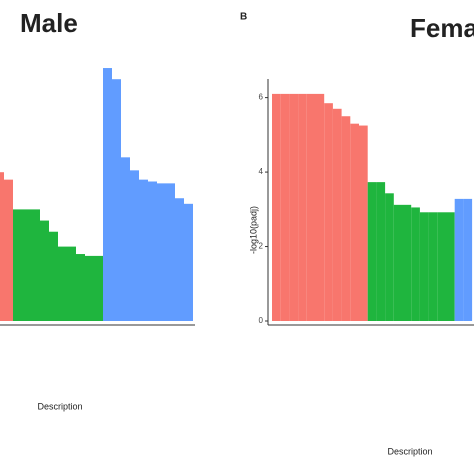 This screenshot has height=474, width=474. I want to click on y-tick-label: 0, so click(261, 320).